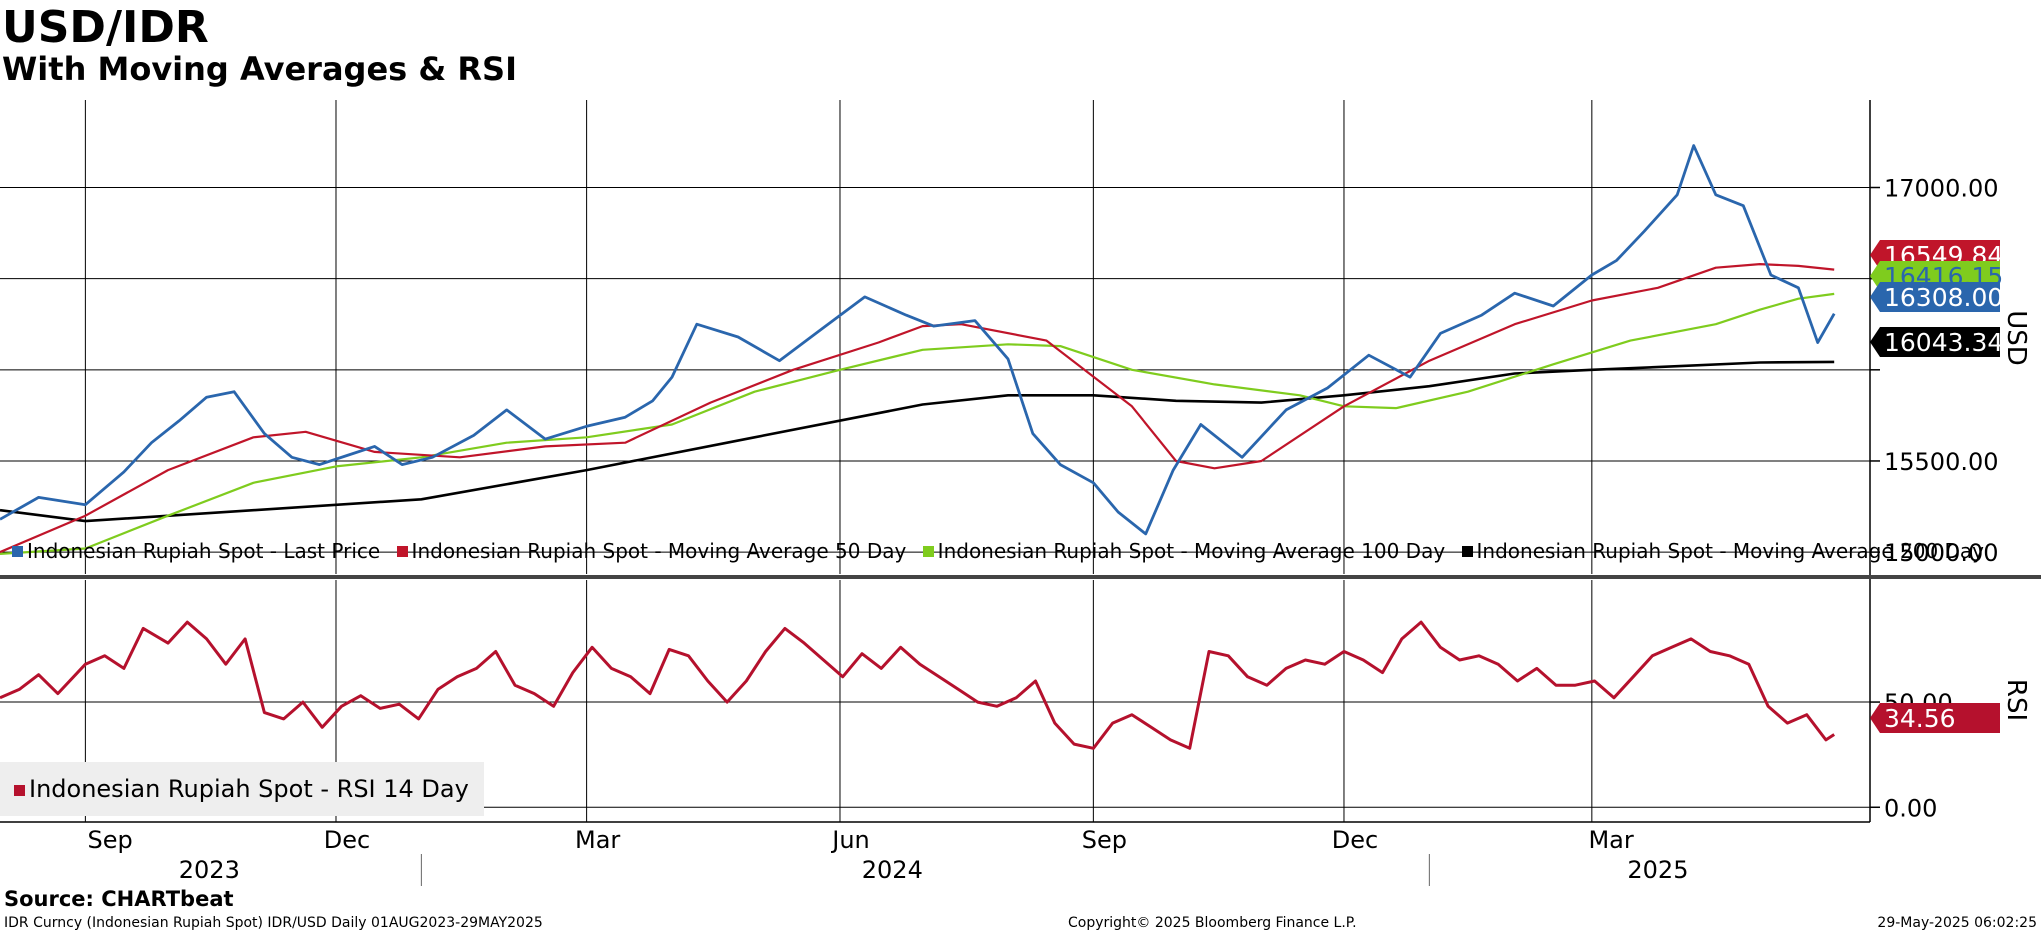 Image resolution: width=2041 pixels, height=936 pixels. I want to click on legend-swatch-ma100, so click(928, 551).